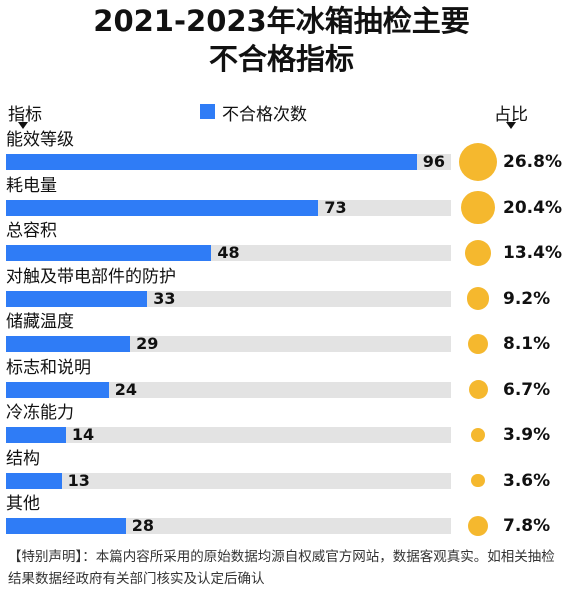 The width and height of the screenshot is (563, 600). I want to click on bar-value-label: 14, so click(83, 434).